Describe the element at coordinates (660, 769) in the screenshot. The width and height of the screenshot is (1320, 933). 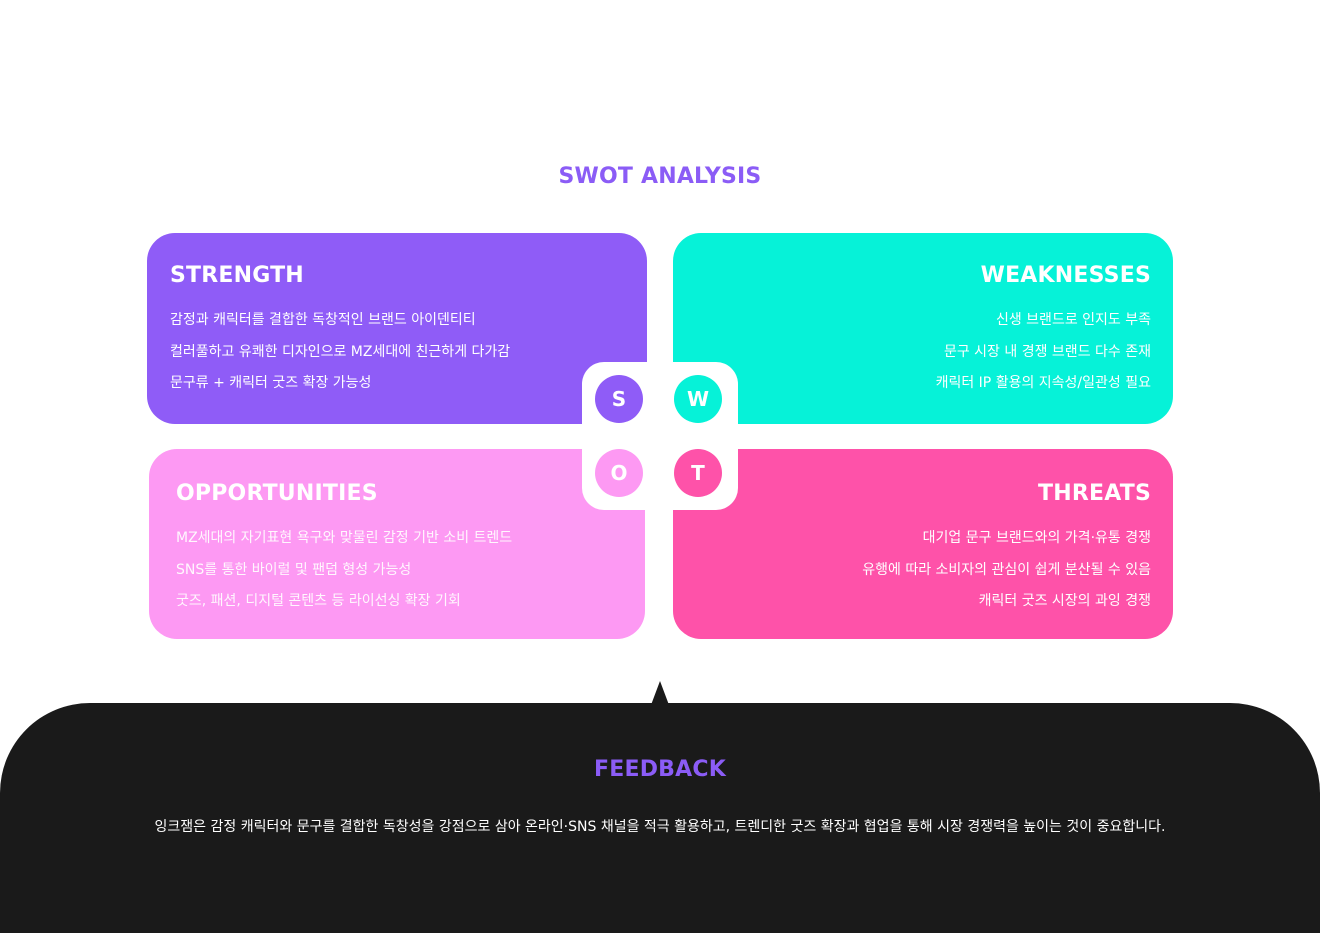
I see `feedback-title: FEEDBACK` at that location.